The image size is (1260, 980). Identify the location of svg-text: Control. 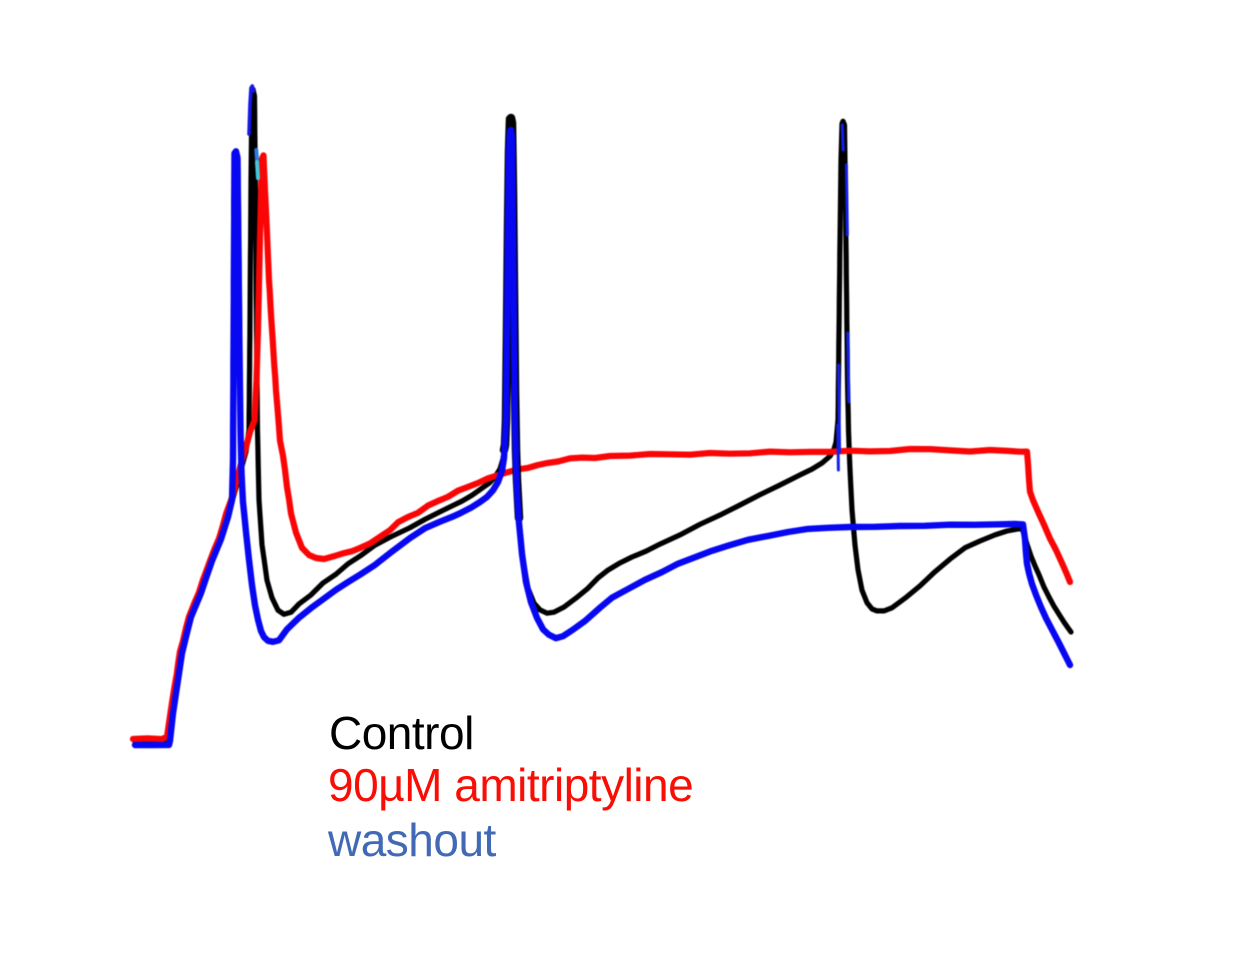
(401, 733).